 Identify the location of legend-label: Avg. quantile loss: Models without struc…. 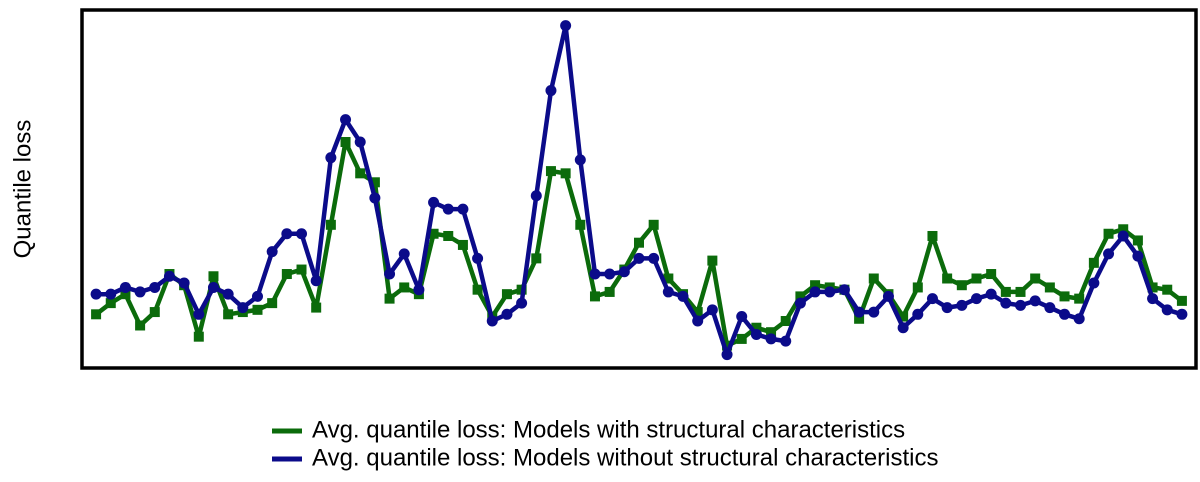
(625, 457).